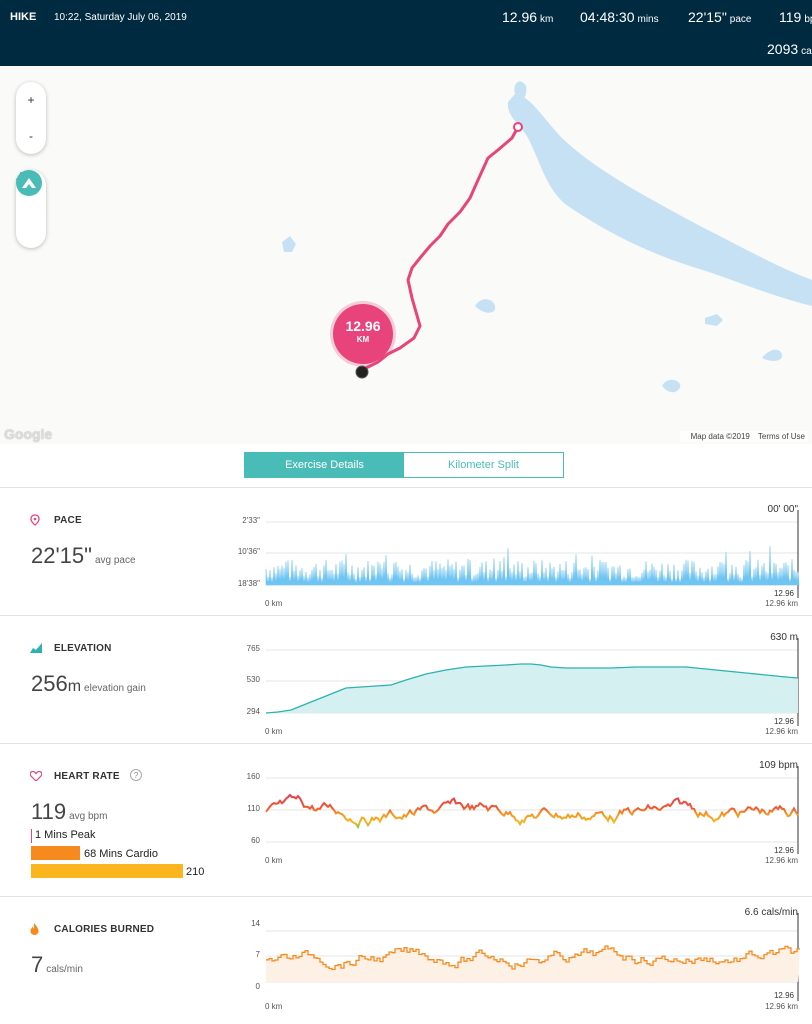  I want to click on zoom-out-button: -, so click(31, 136).